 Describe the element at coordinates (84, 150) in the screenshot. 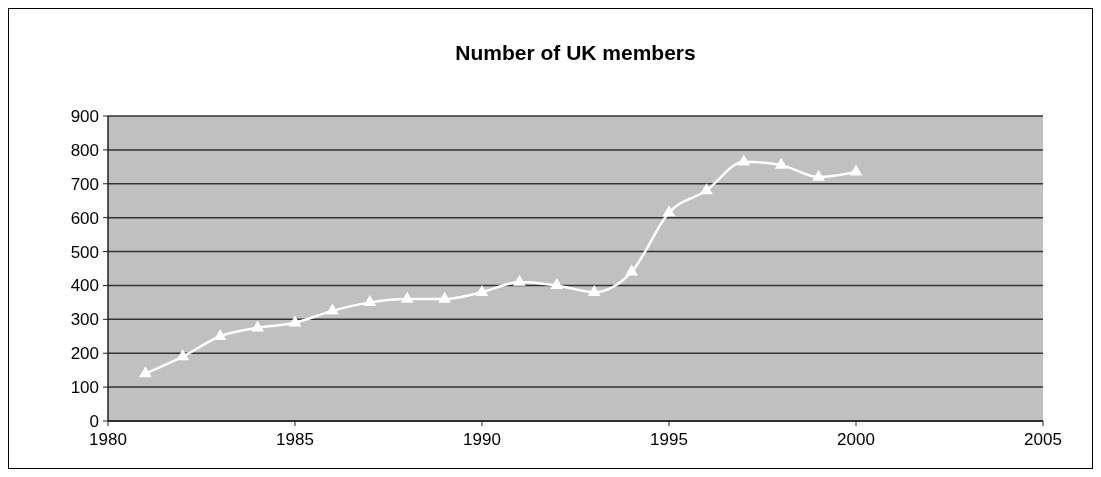

I see `y-tick-label: 800` at that location.